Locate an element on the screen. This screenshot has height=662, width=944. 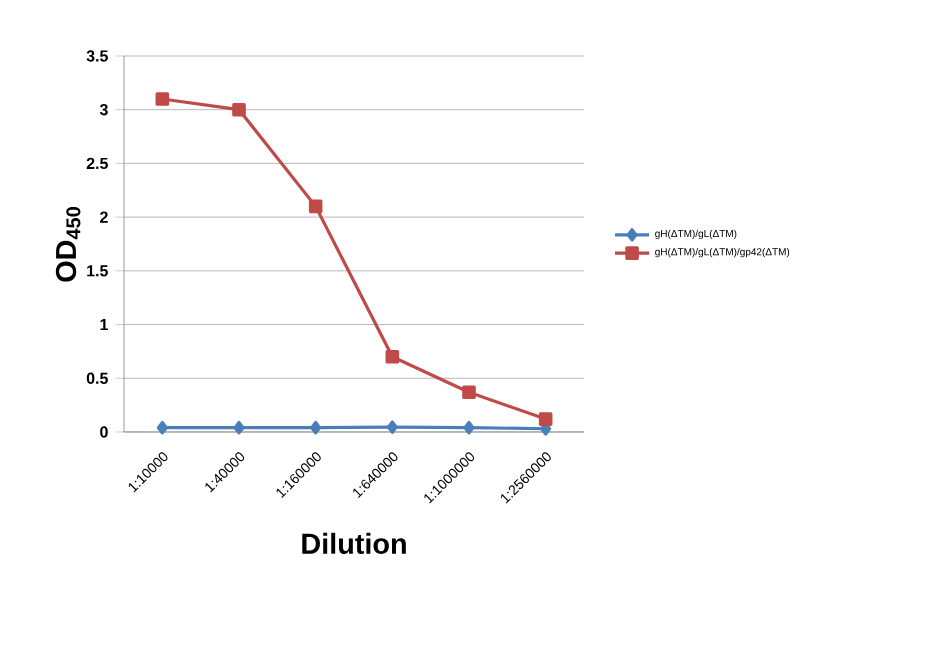
y-tick-label: 2 is located at coordinates (104, 217).